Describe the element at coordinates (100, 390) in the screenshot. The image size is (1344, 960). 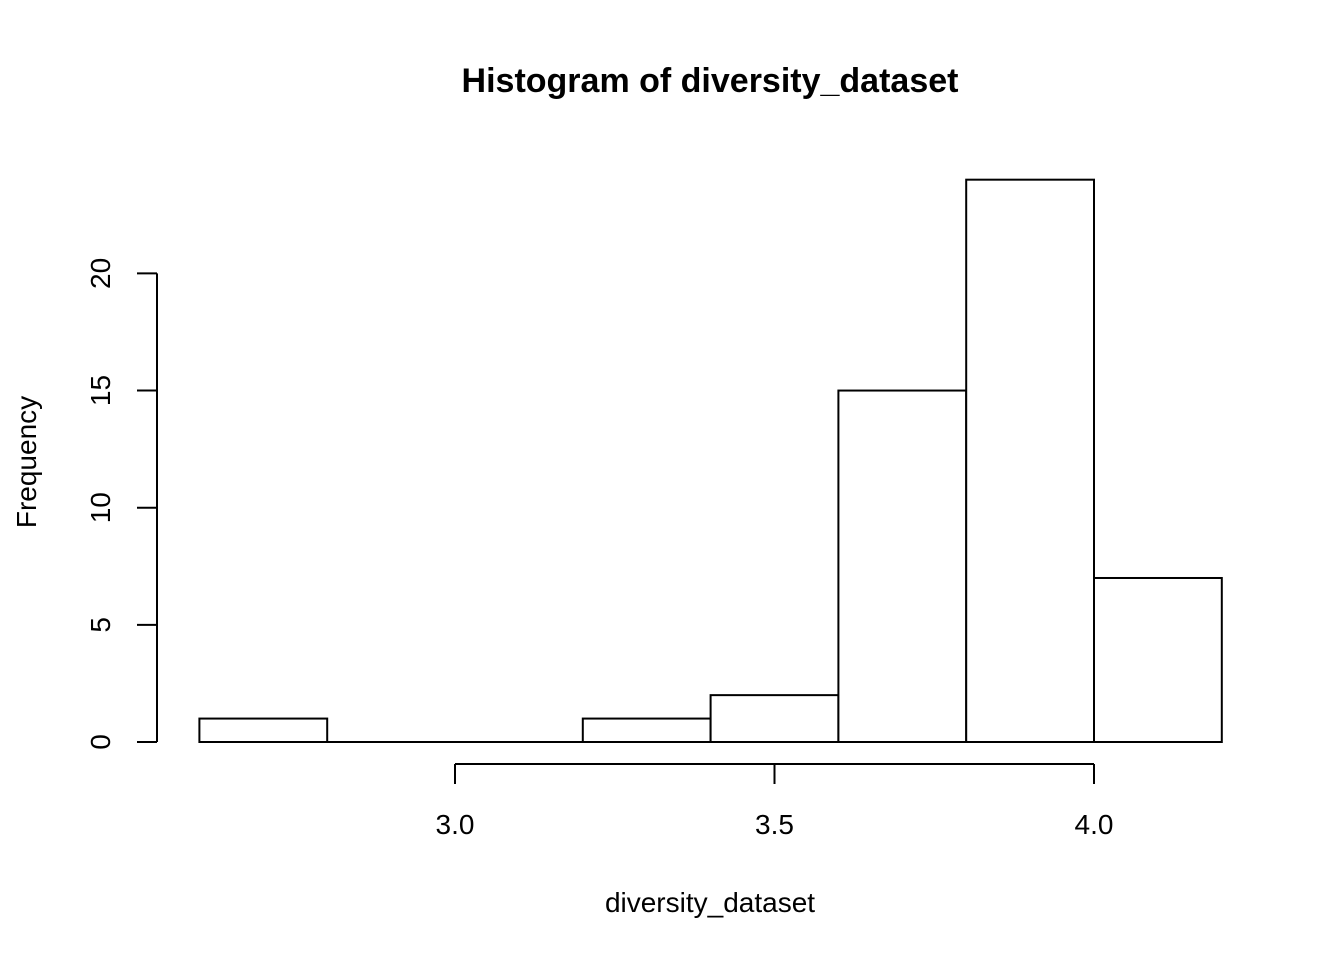
I see `y-tick-label: 15` at that location.